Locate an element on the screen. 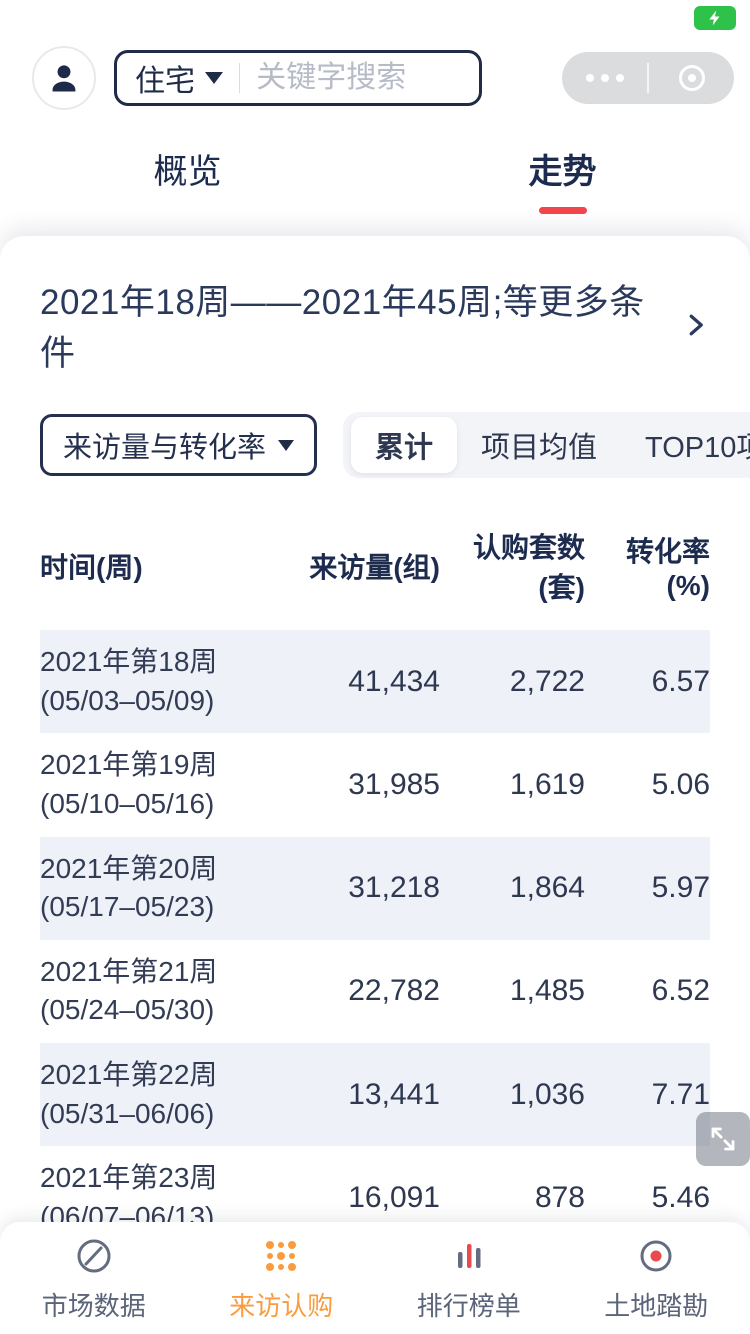 This screenshot has height=1334, width=750. subscriptions-cell: 1,619 is located at coordinates (547, 784).